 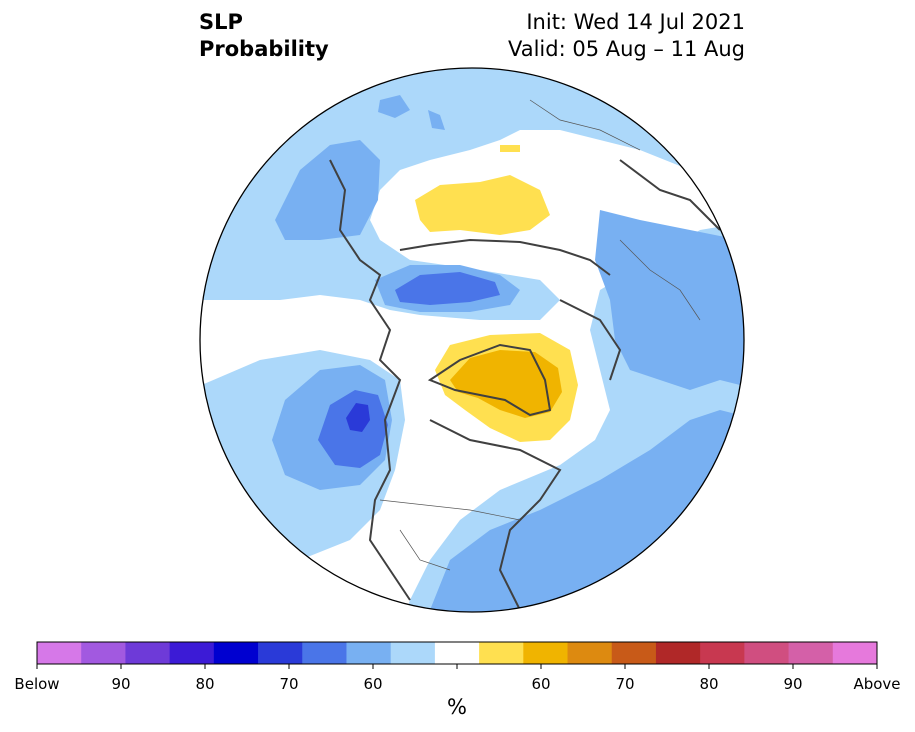 What do you see at coordinates (585, 125) in the screenshot?
I see `border-asia` at bounding box center [585, 125].